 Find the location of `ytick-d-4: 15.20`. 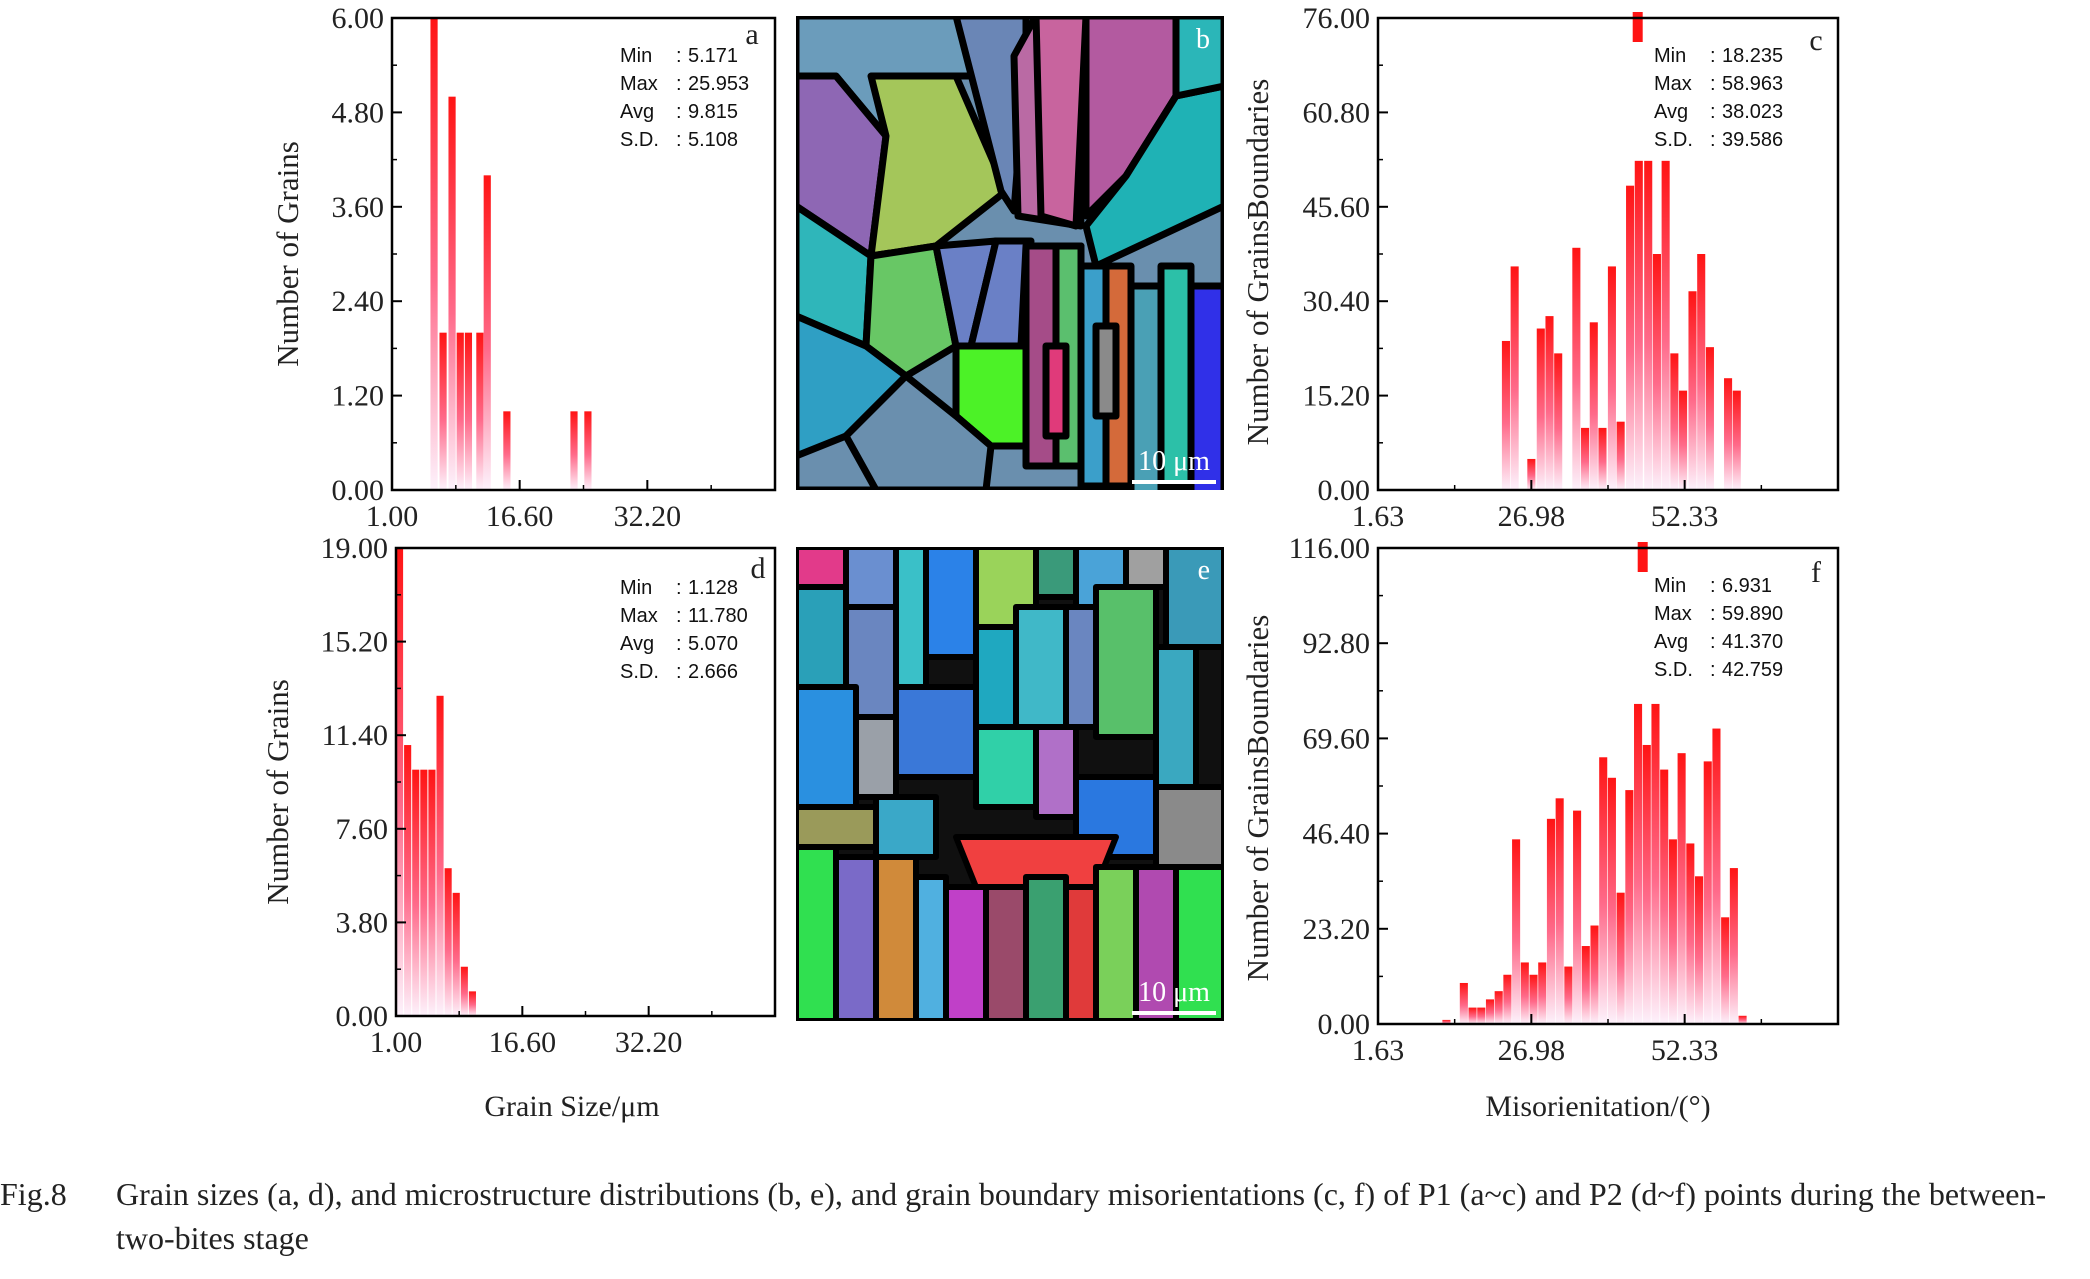

ytick-d-4: 15.20 is located at coordinates (355, 642).